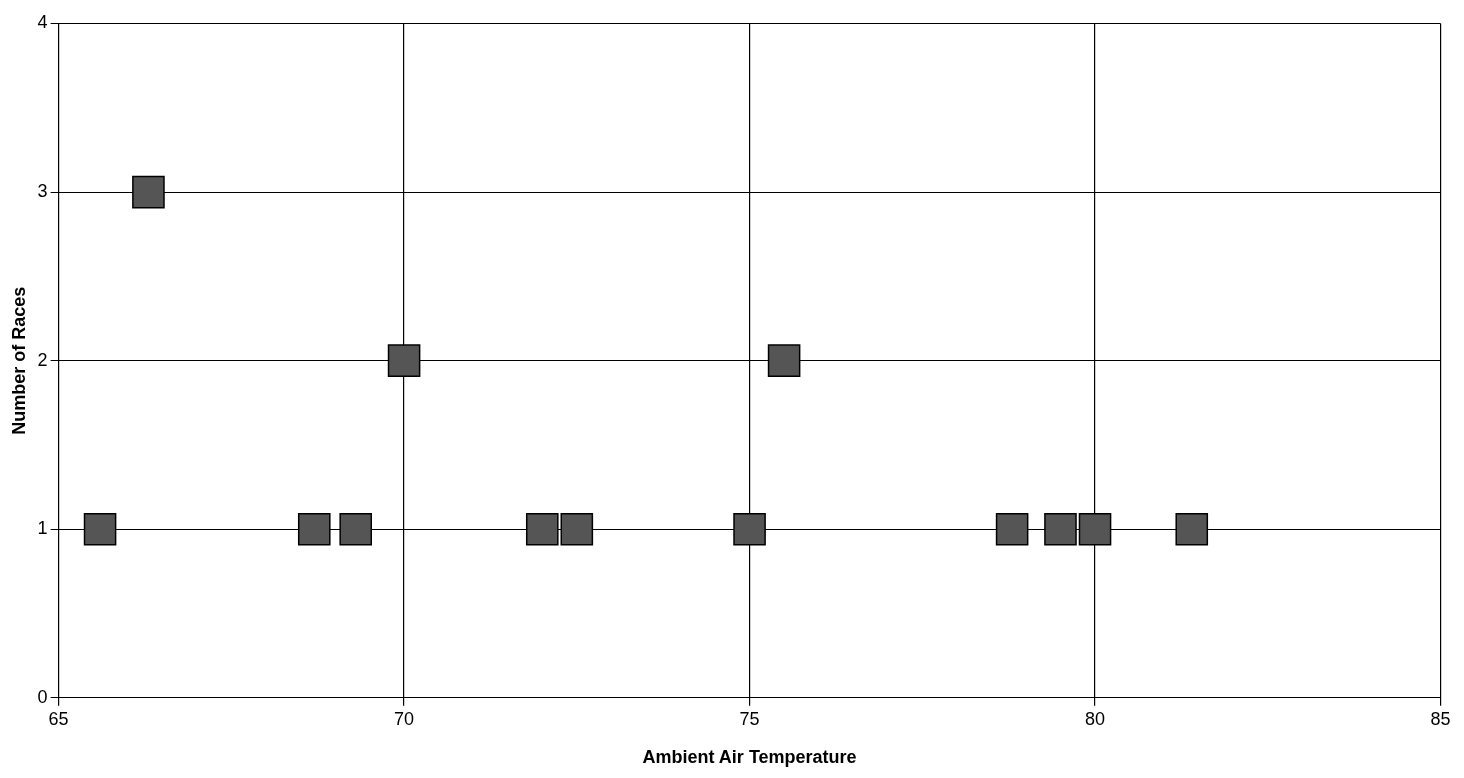  I want to click on x-tick-label: 75, so click(749, 718).